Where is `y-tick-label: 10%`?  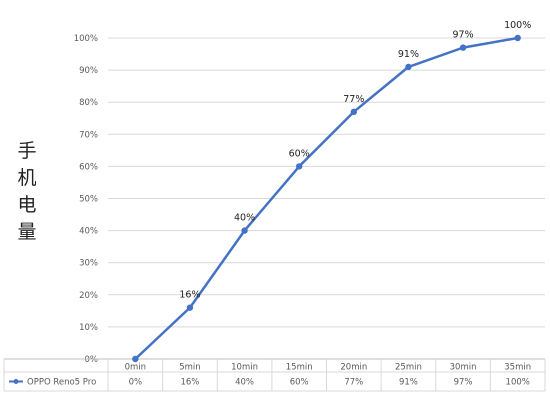
y-tick-label: 10% is located at coordinates (88, 328).